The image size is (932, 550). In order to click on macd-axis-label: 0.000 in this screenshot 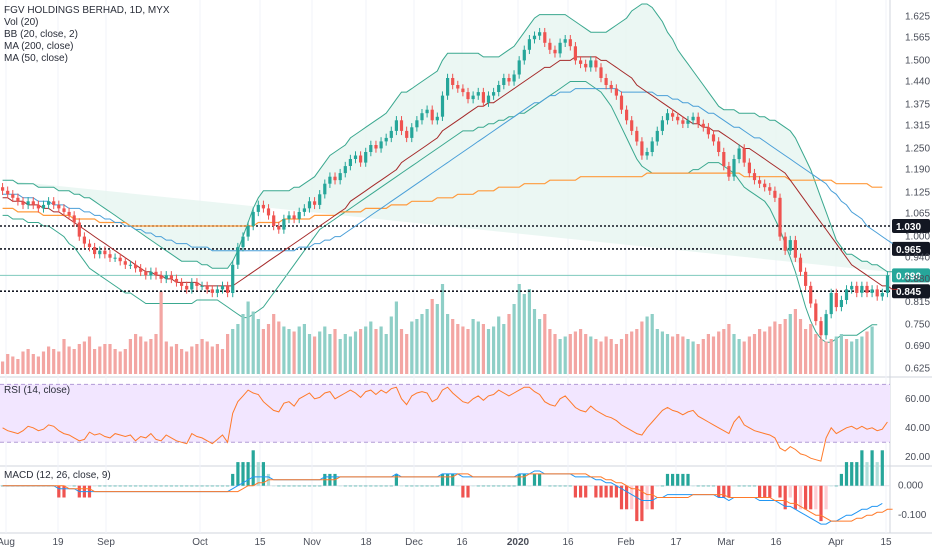, I will do `click(910, 486)`.